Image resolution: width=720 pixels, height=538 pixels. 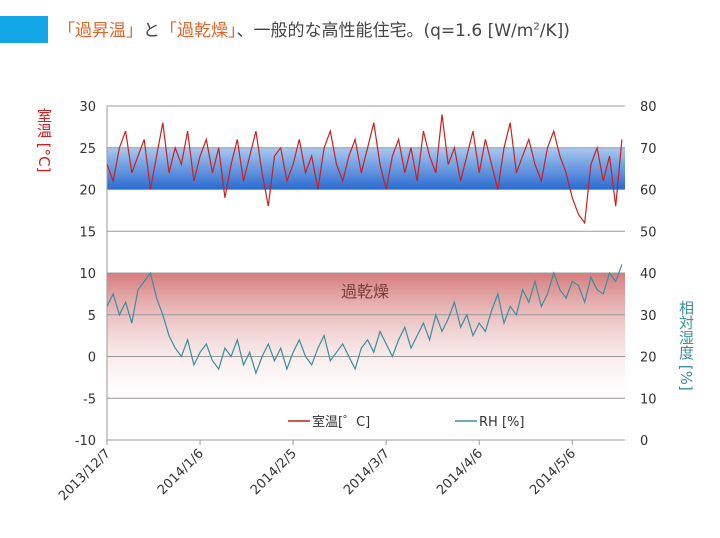 I want to click on x-tick-label: 2014/4/6, so click(x=460, y=472).